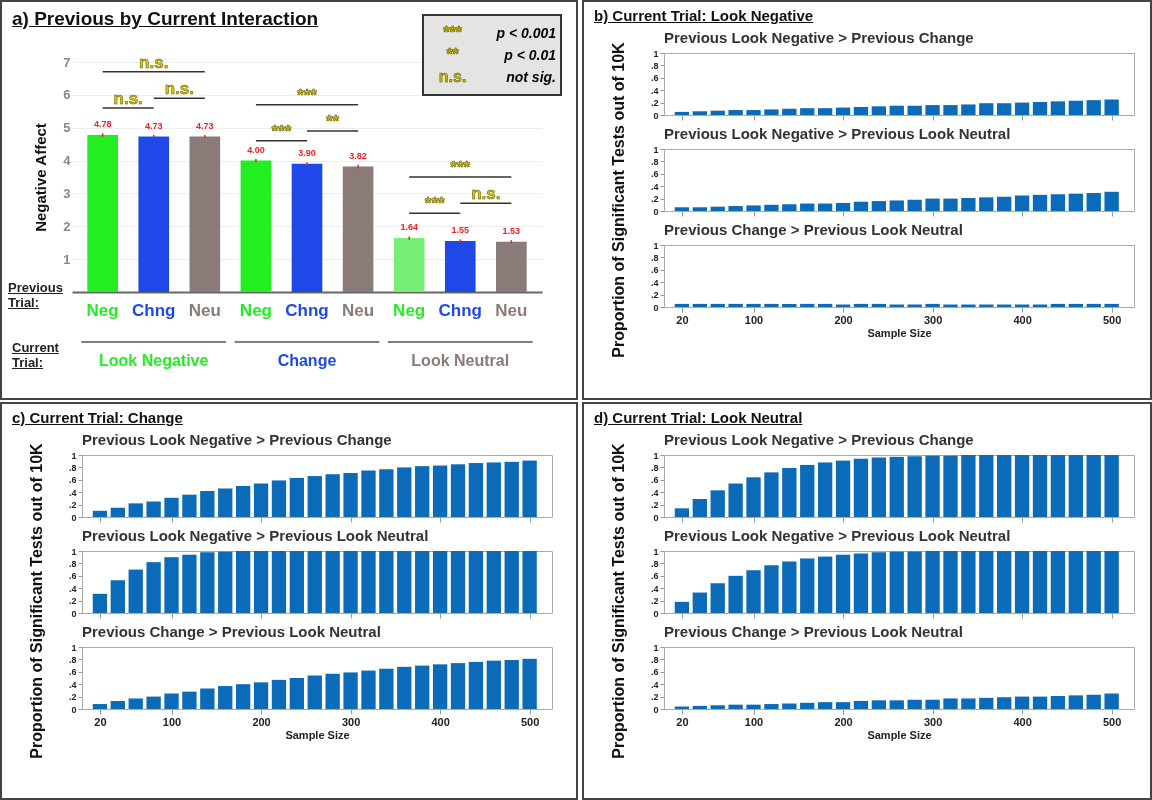  Describe the element at coordinates (682, 721) in the screenshot. I see `x-tick-label: 20` at that location.